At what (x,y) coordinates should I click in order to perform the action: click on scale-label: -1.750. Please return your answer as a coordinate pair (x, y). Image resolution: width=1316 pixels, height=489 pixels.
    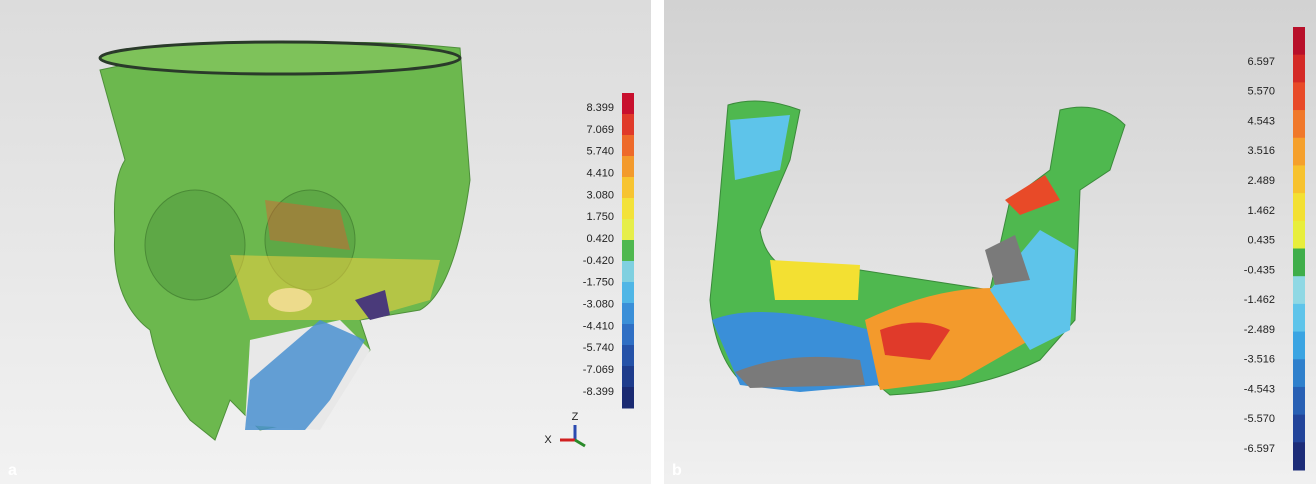
    Looking at the image, I should click on (598, 283).